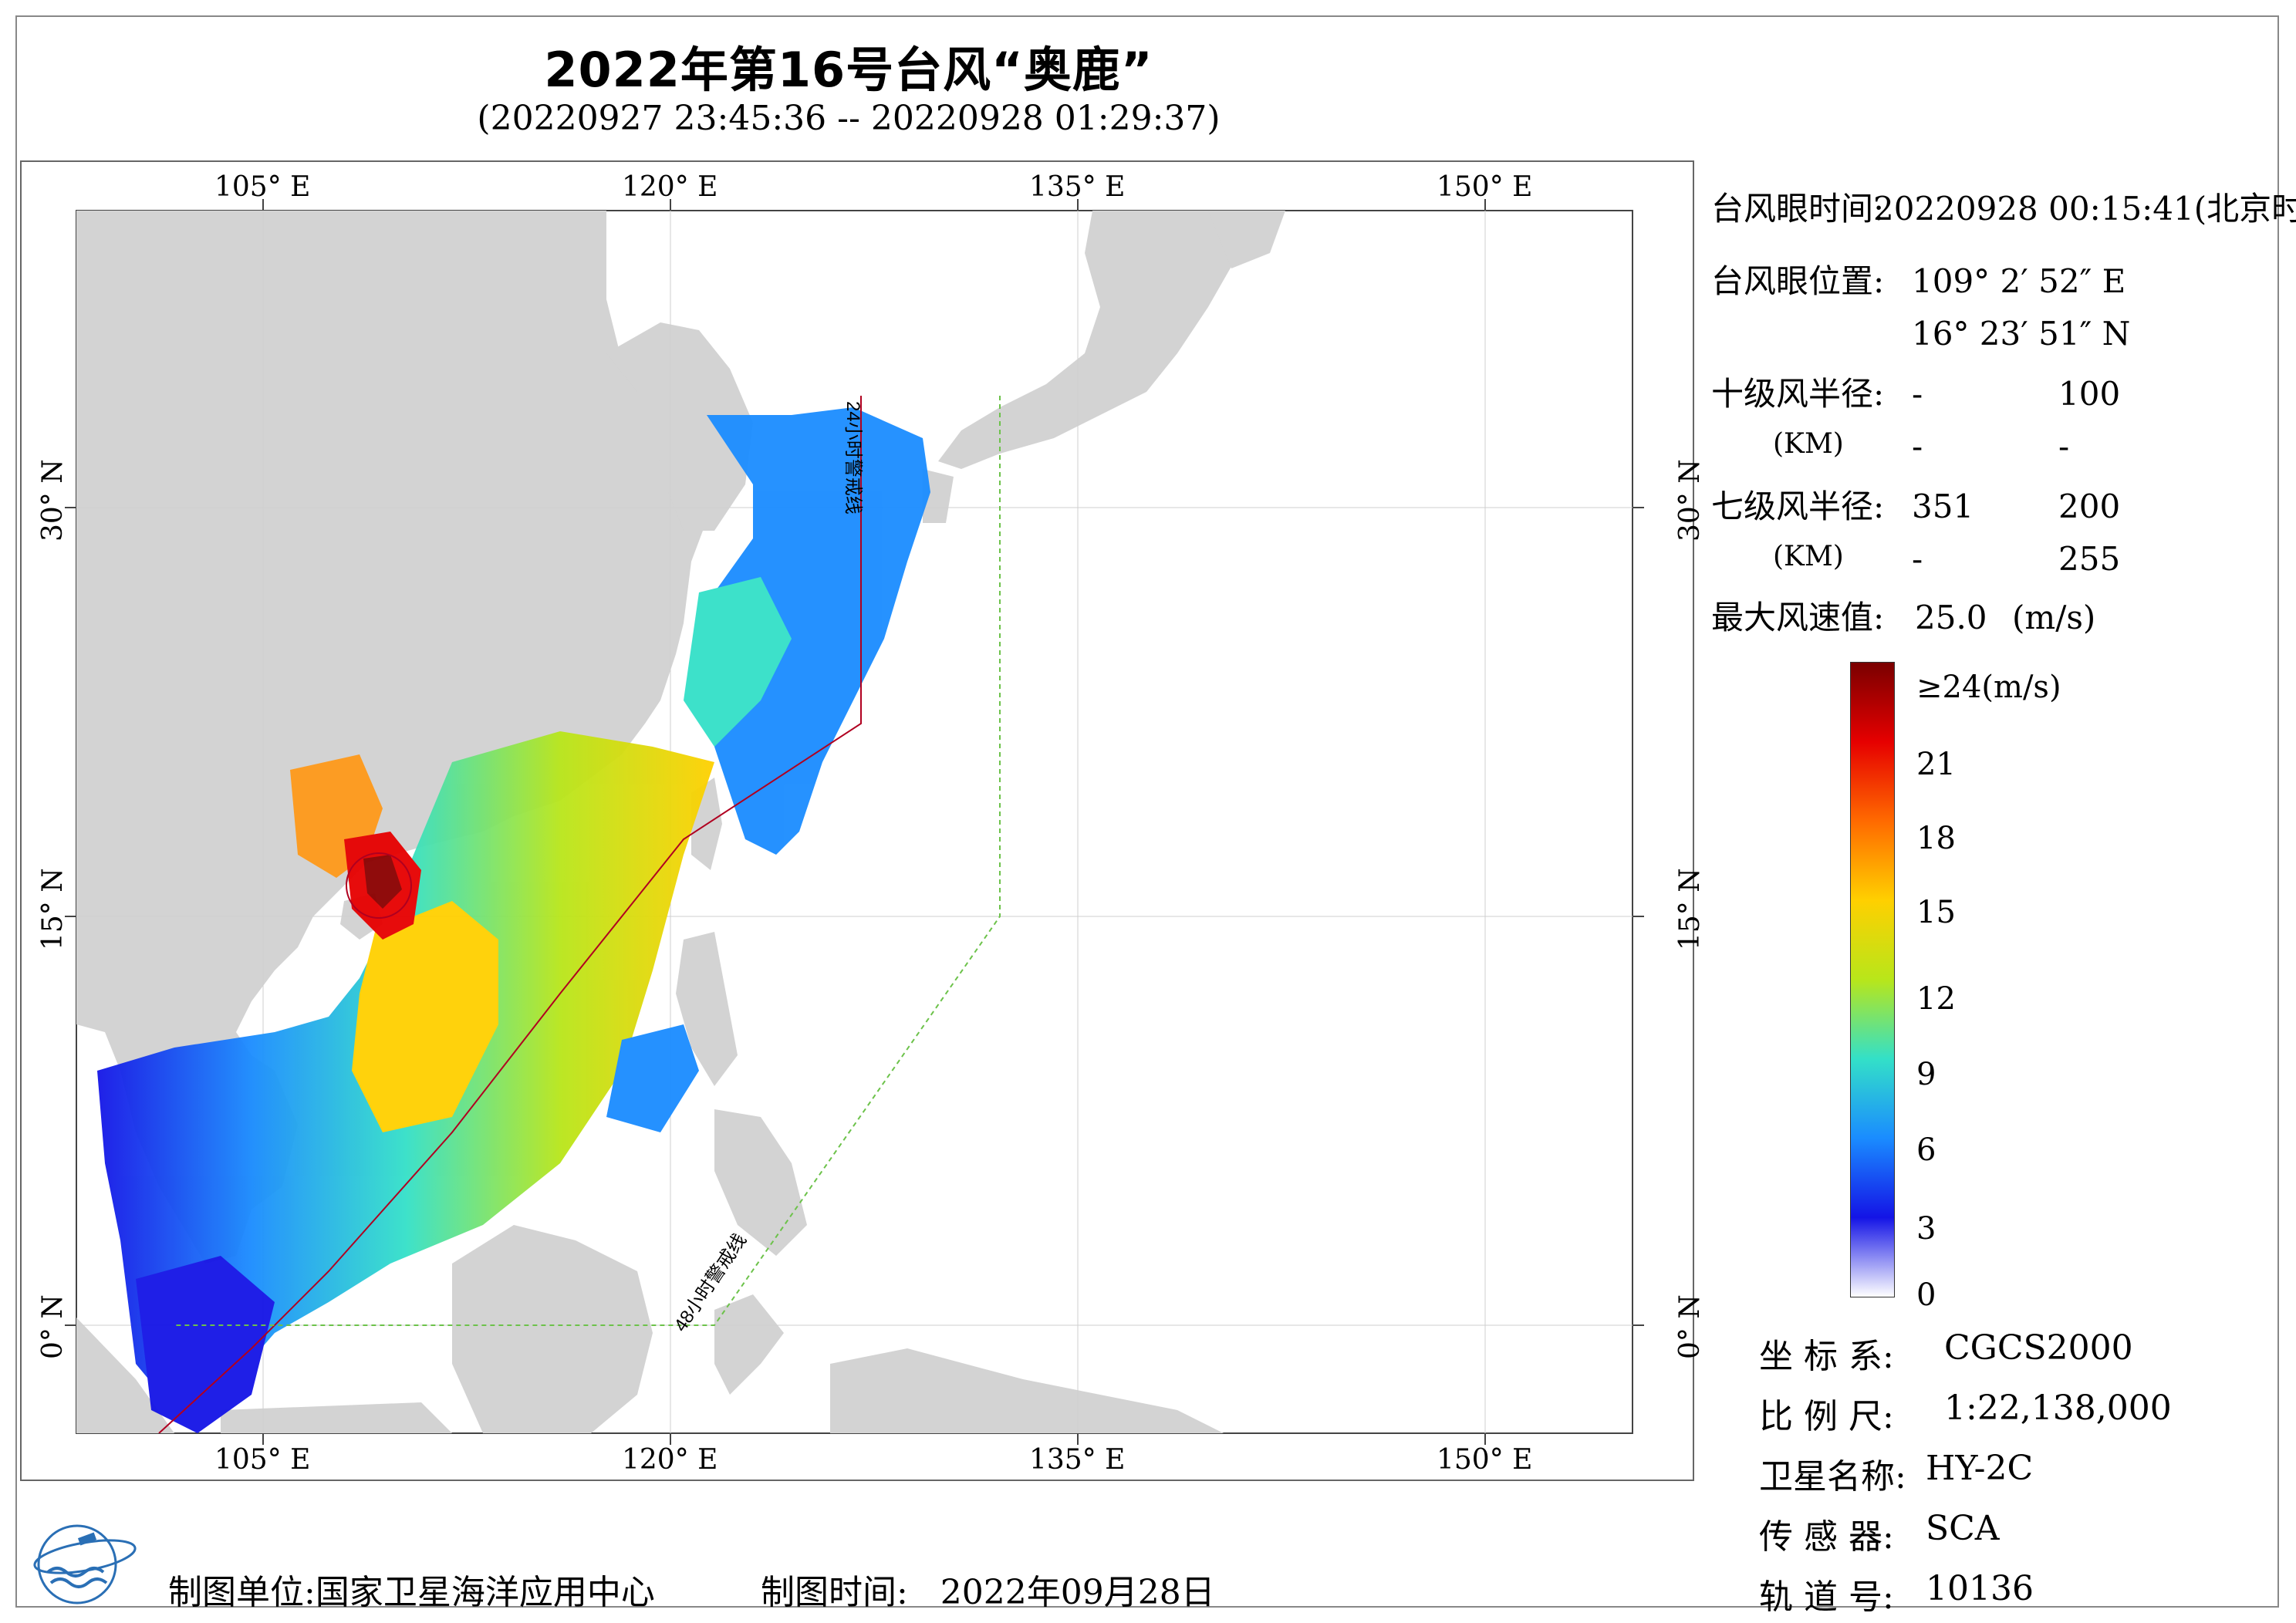 This screenshot has height=1623, width=2296. What do you see at coordinates (1832, 1476) in the screenshot?
I see `satellite-label: 卫星名称:` at bounding box center [1832, 1476].